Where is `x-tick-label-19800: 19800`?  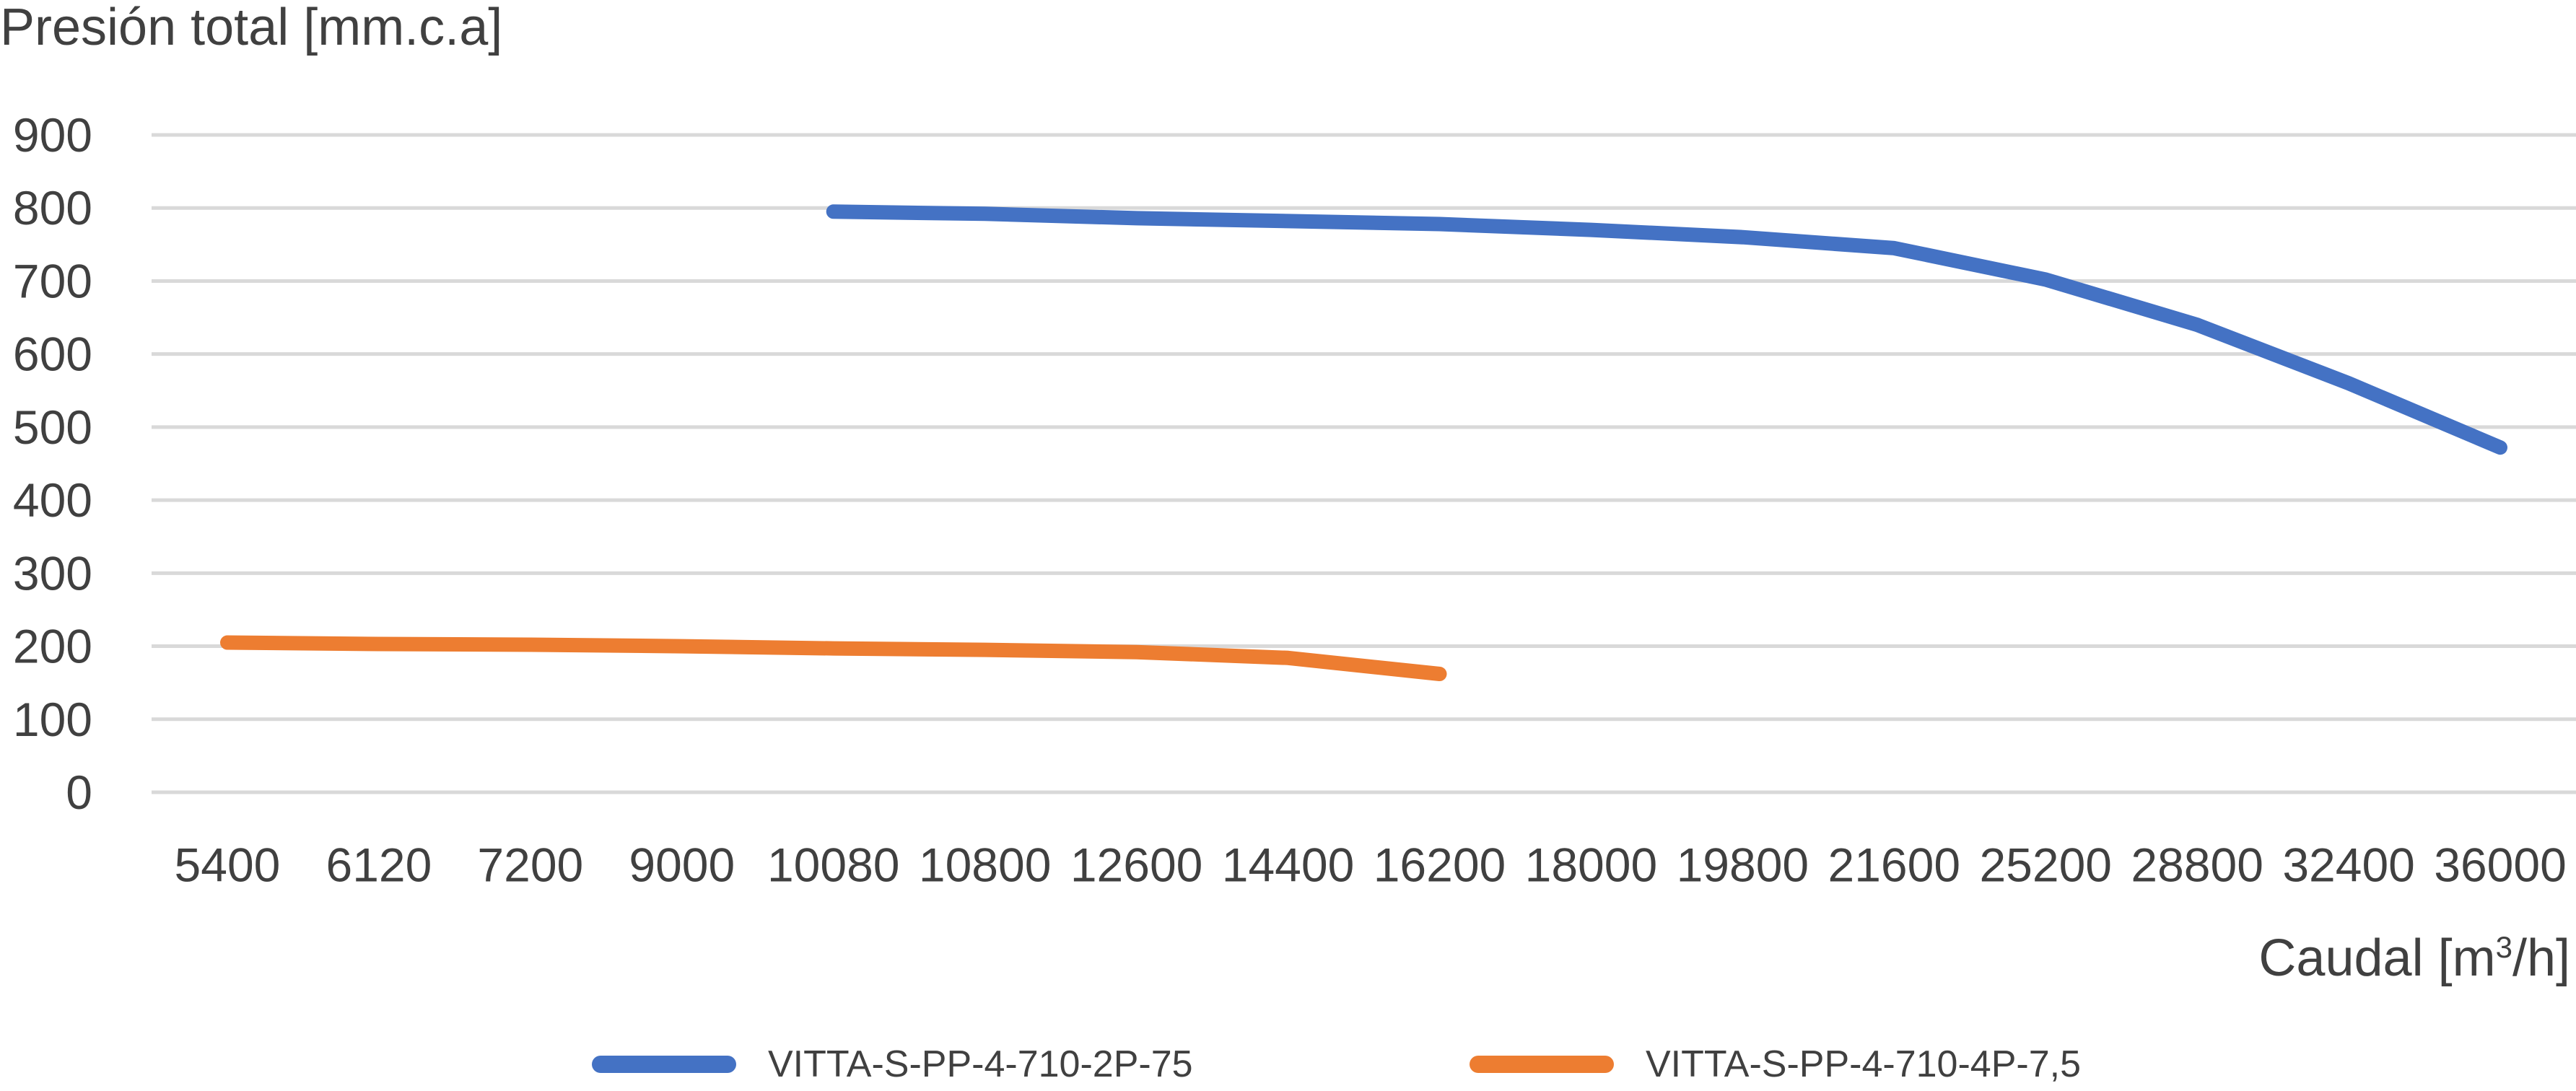
x-tick-label-19800: 19800 is located at coordinates (1743, 864).